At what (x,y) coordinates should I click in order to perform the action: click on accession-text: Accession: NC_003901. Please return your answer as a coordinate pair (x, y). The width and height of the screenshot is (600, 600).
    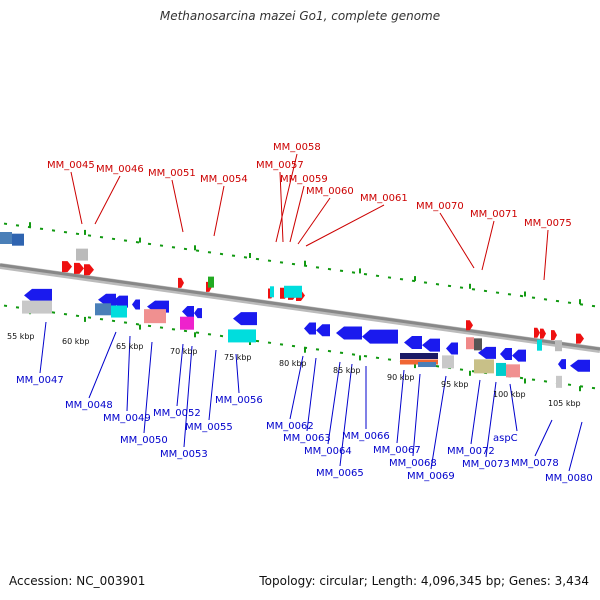
    Looking at the image, I should click on (77, 581).